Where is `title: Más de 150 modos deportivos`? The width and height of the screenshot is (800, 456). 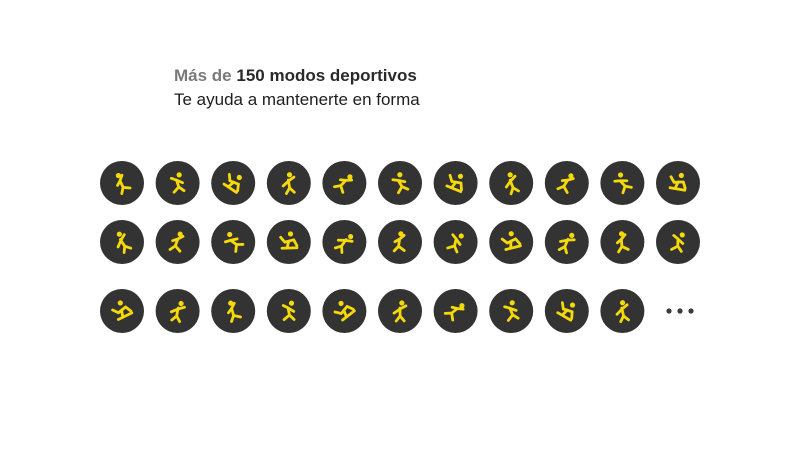 title: Más de 150 modos deportivos is located at coordinates (297, 76).